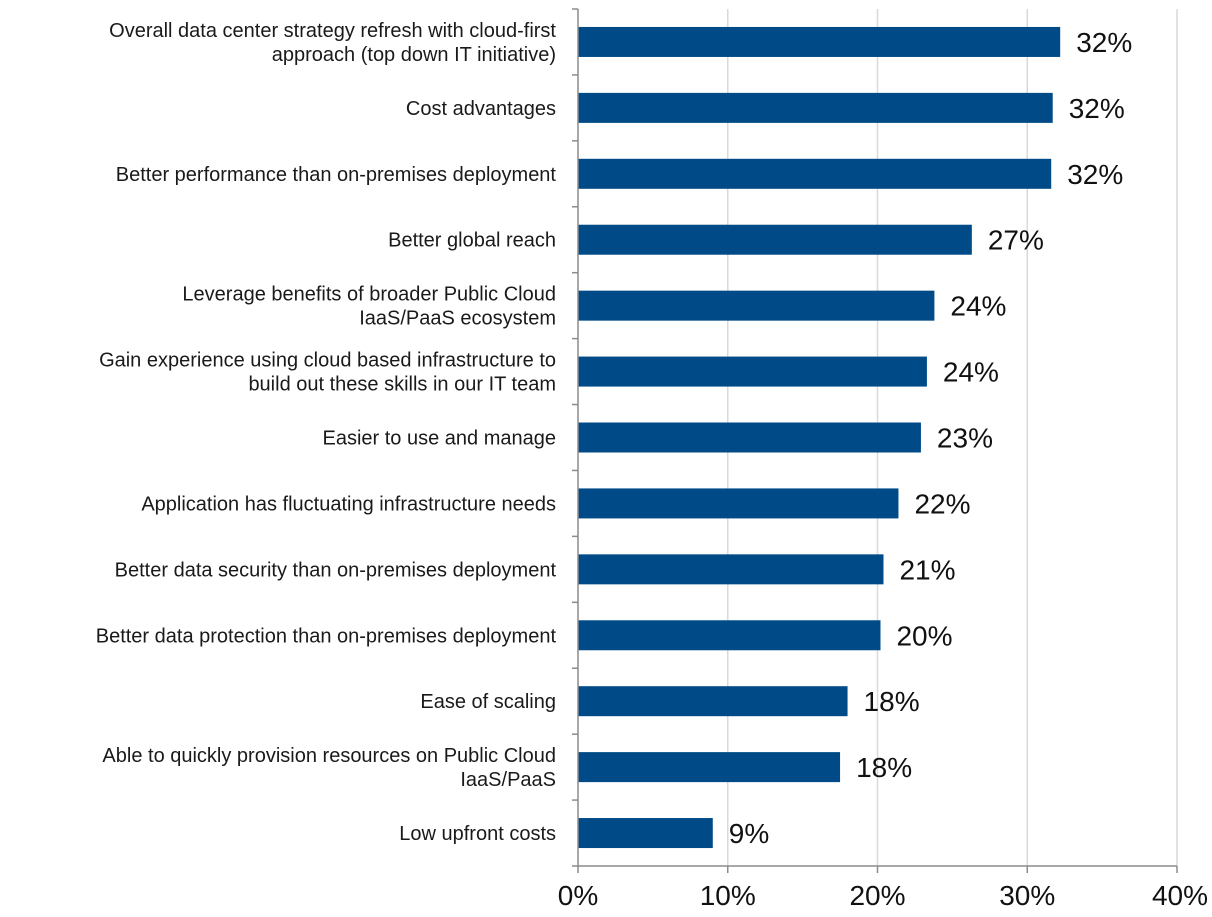  What do you see at coordinates (1097, 108) in the screenshot?
I see `data-label-1: 32%` at bounding box center [1097, 108].